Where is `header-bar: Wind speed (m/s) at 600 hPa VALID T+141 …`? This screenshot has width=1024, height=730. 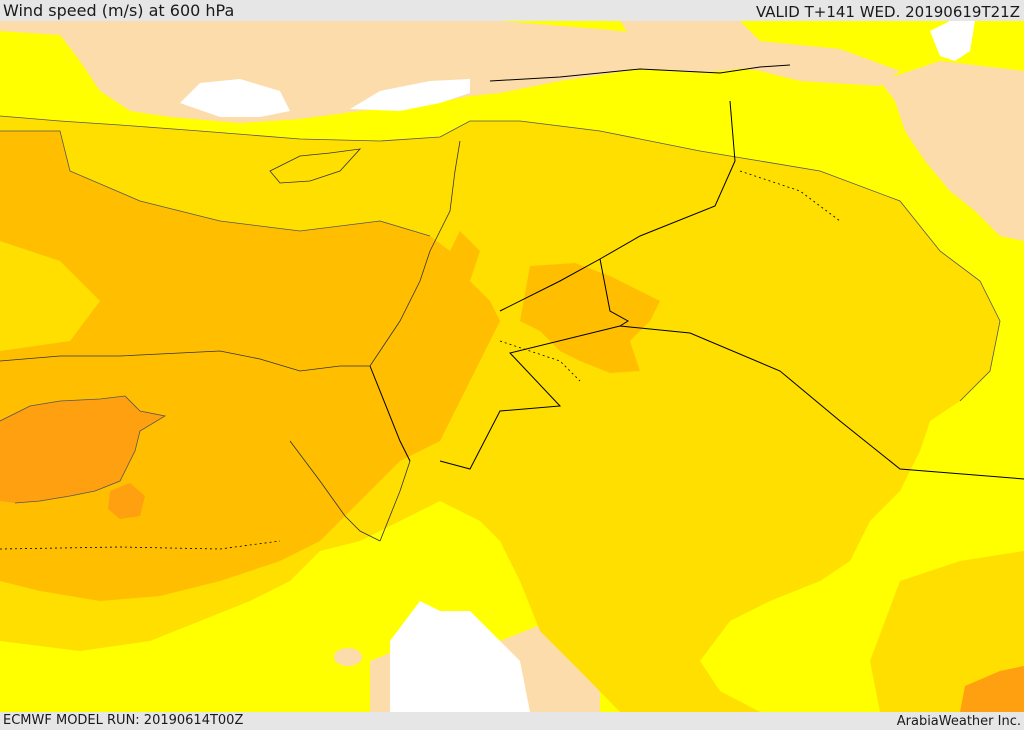
header-bar: Wind speed (m/s) at 600 hPa VALID T+141 … is located at coordinates (512, 10).